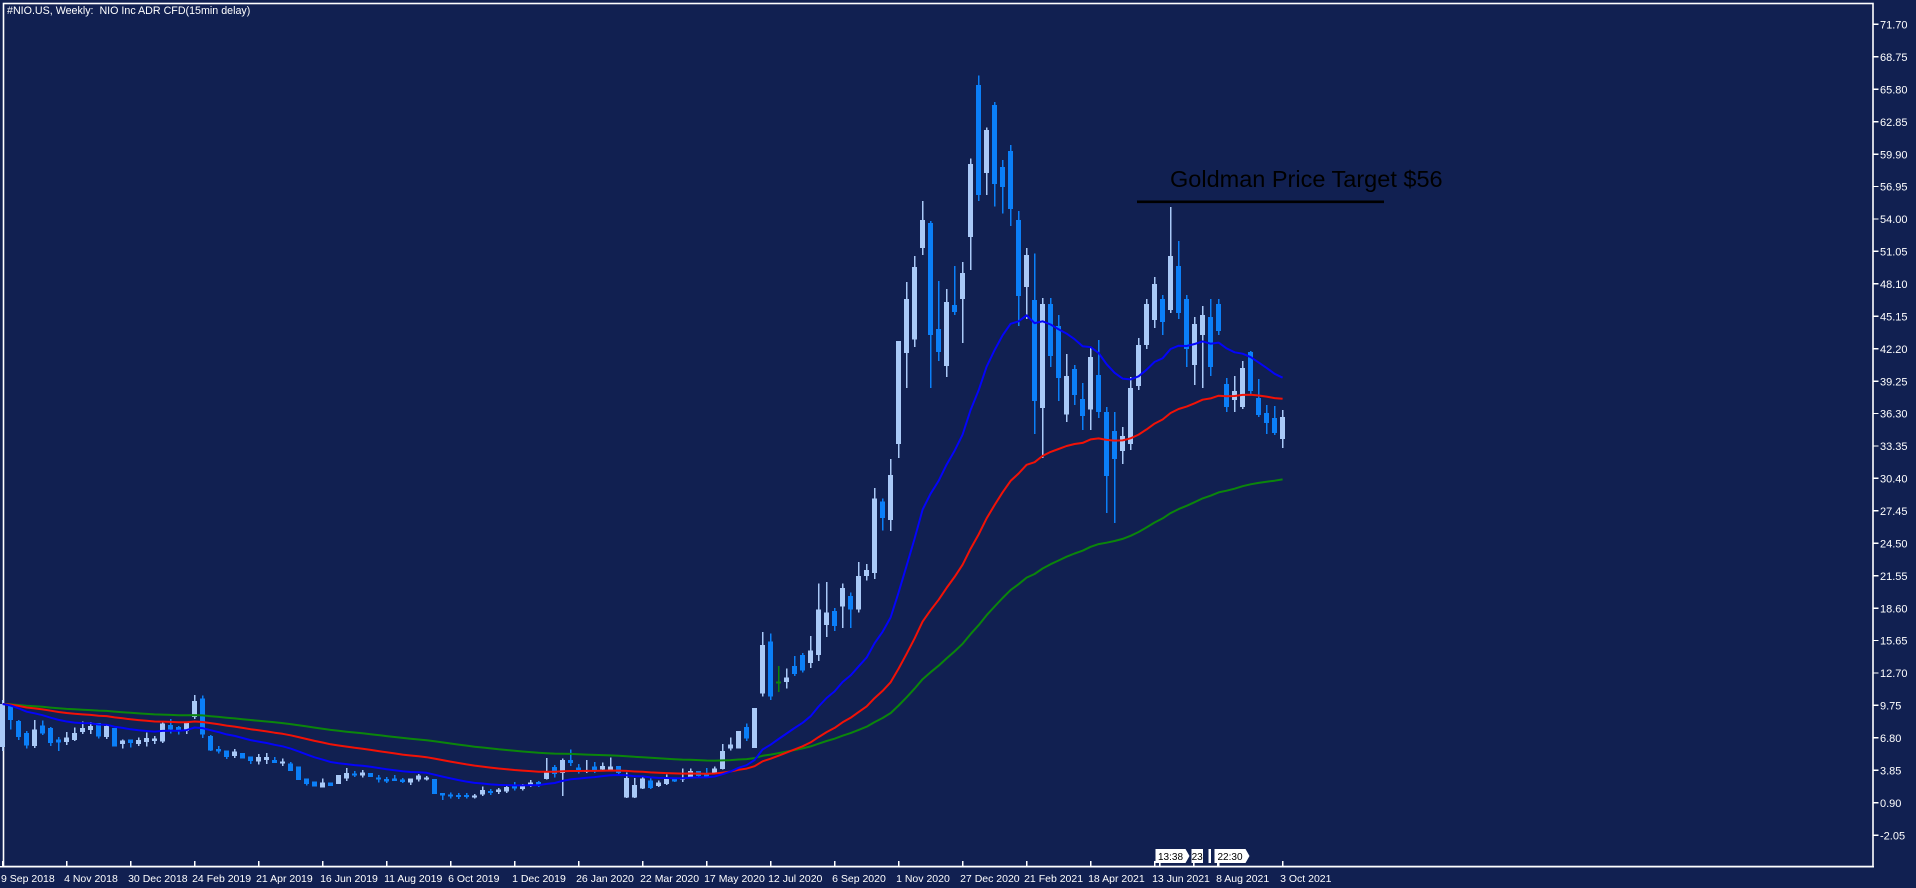  What do you see at coordinates (539, 879) in the screenshot?
I see `svg-text: 1 Dec 2019` at bounding box center [539, 879].